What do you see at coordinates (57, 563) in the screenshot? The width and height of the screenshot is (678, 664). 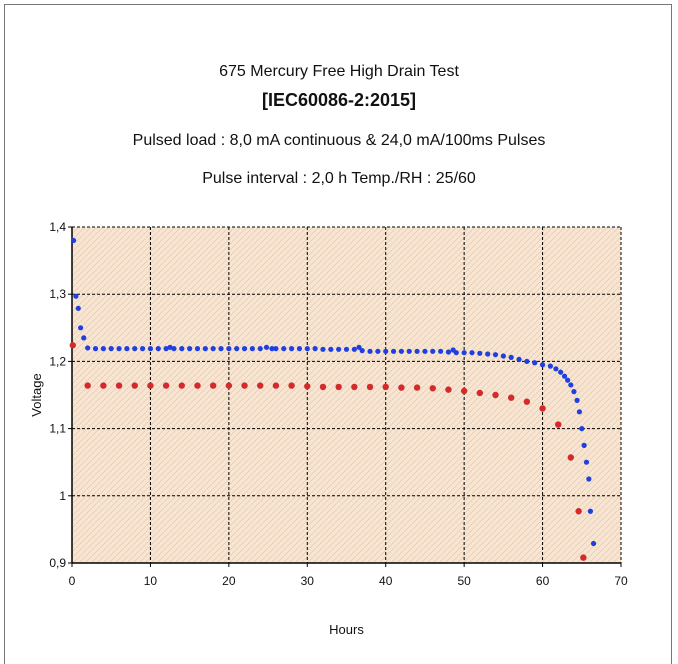 I see `y-tick-label: 0,9` at bounding box center [57, 563].